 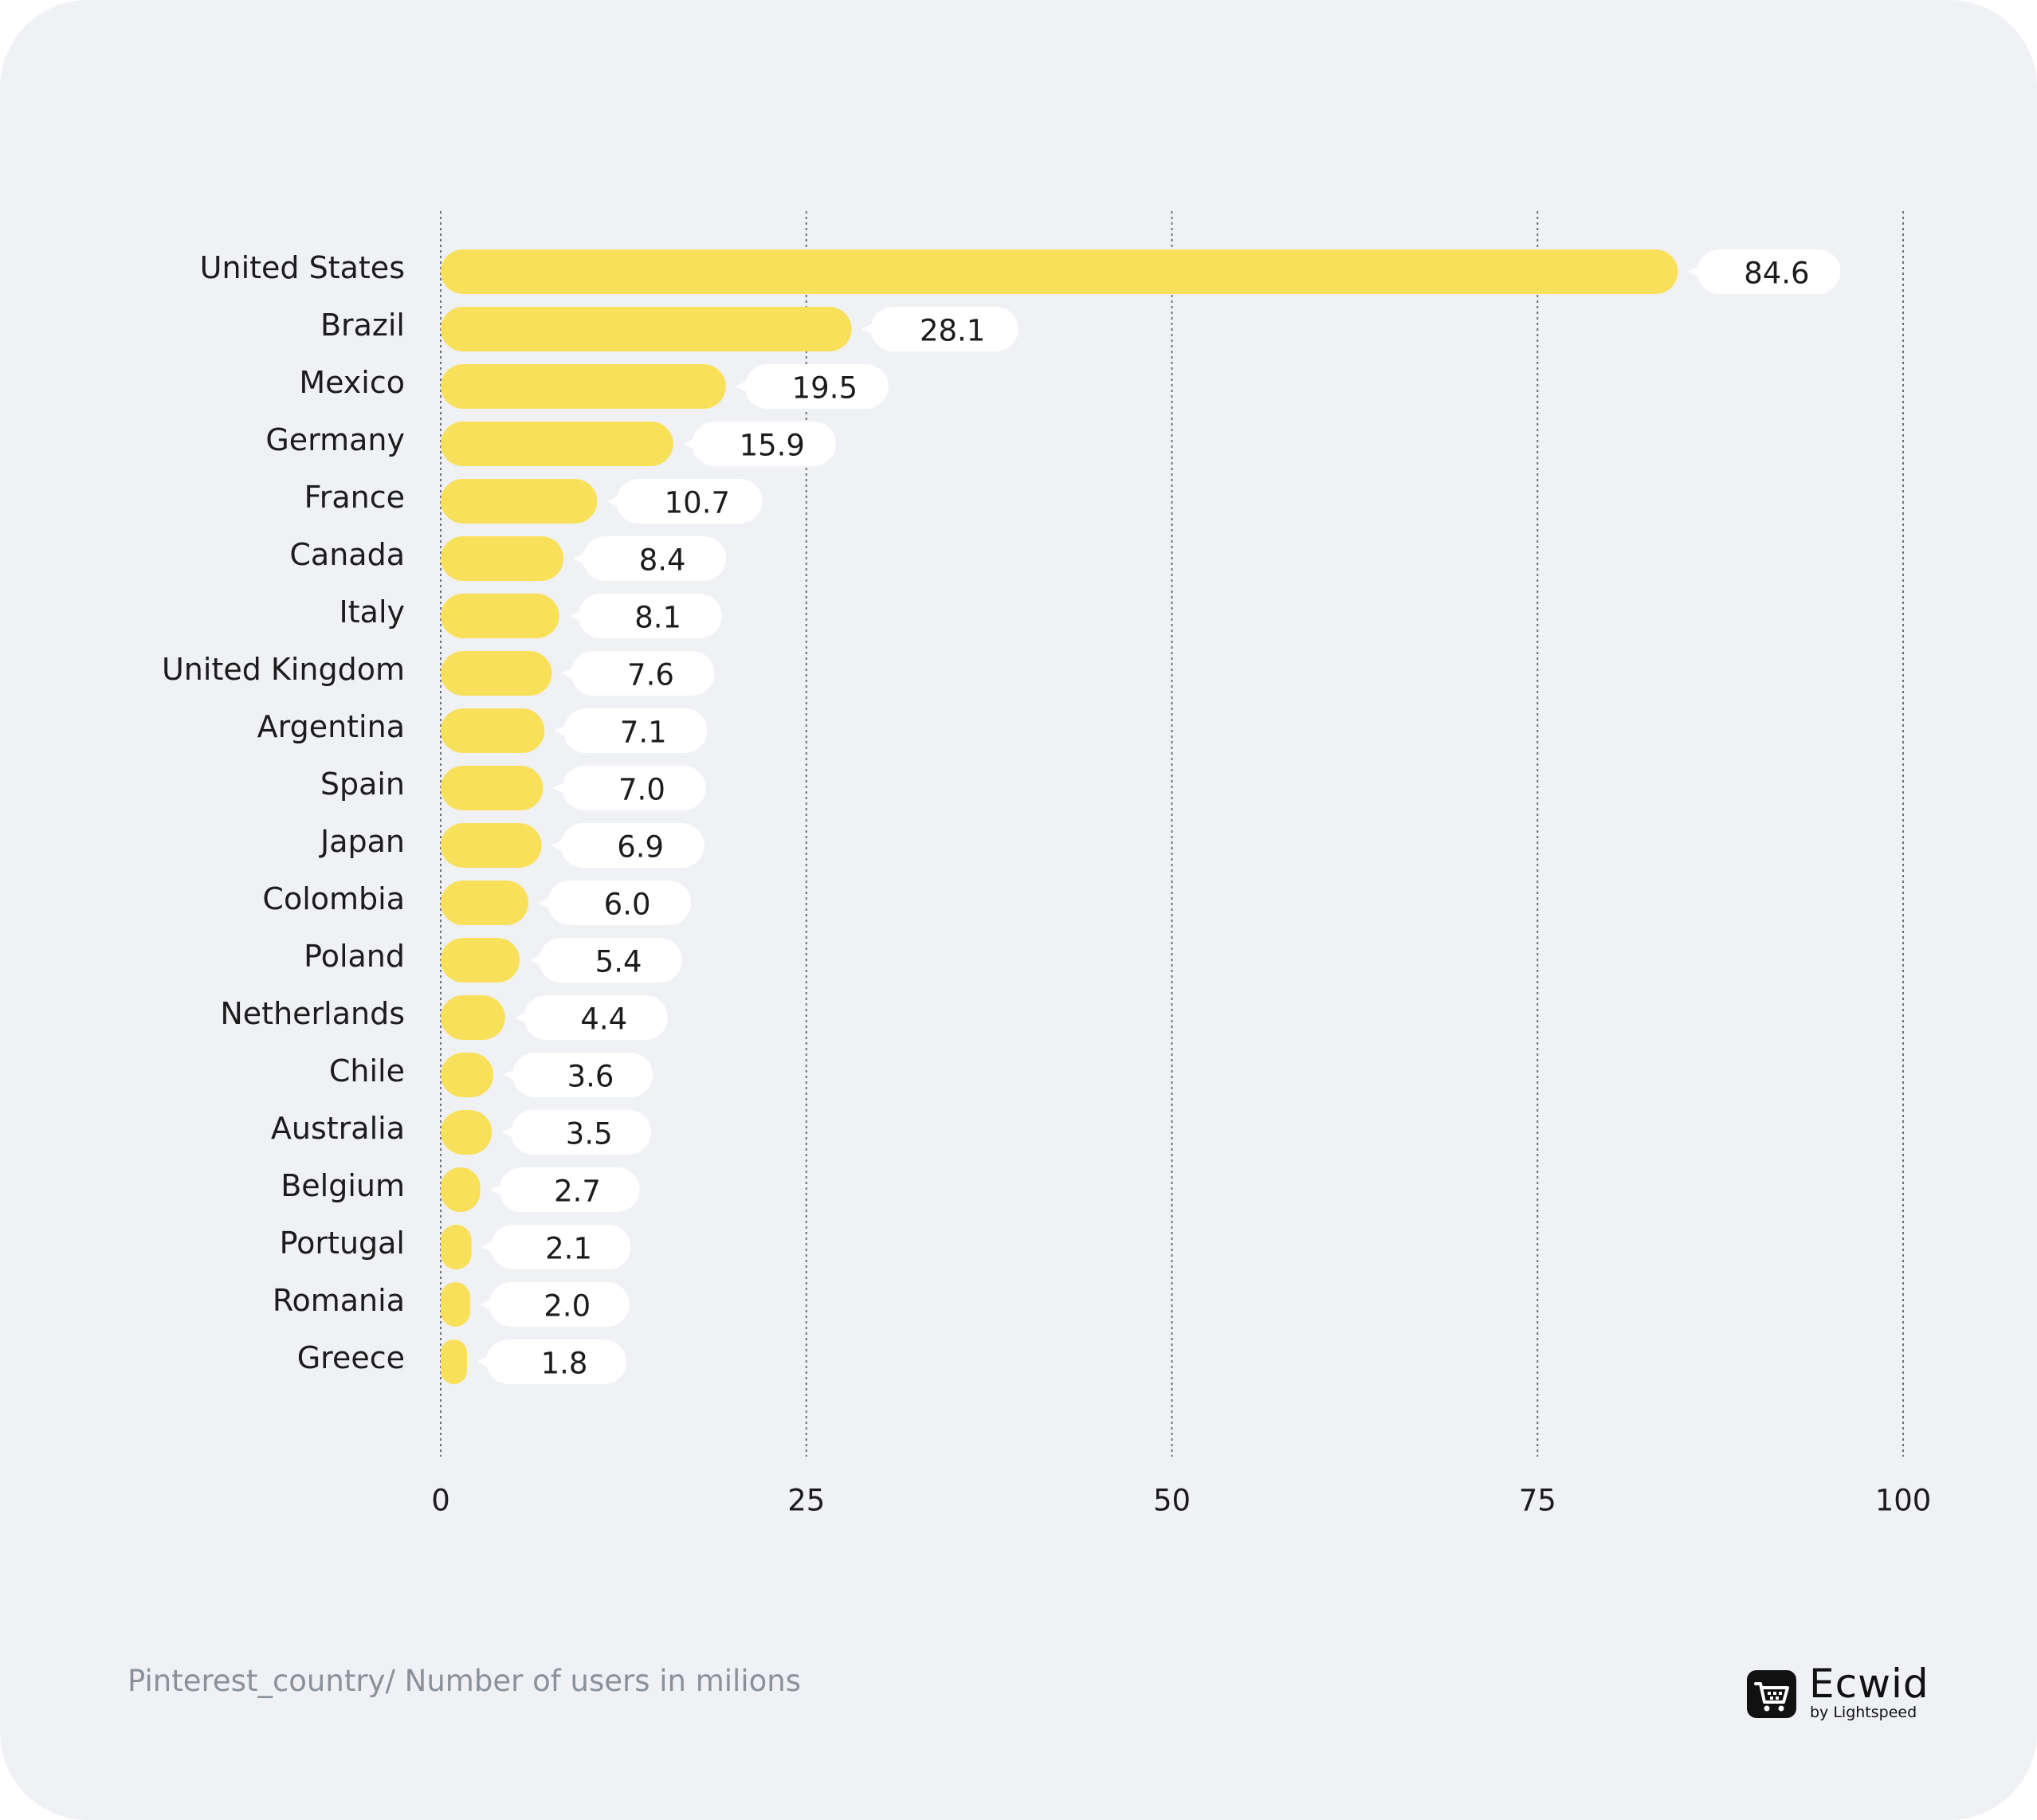 What do you see at coordinates (952, 331) in the screenshot?
I see `value-label: 28.1` at bounding box center [952, 331].